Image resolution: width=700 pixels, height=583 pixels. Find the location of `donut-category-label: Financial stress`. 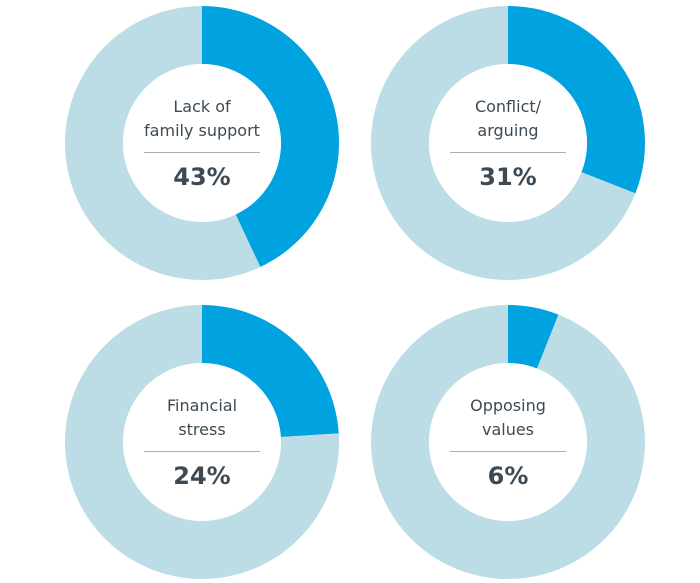

donut-category-label: Financial stress is located at coordinates (202, 417).